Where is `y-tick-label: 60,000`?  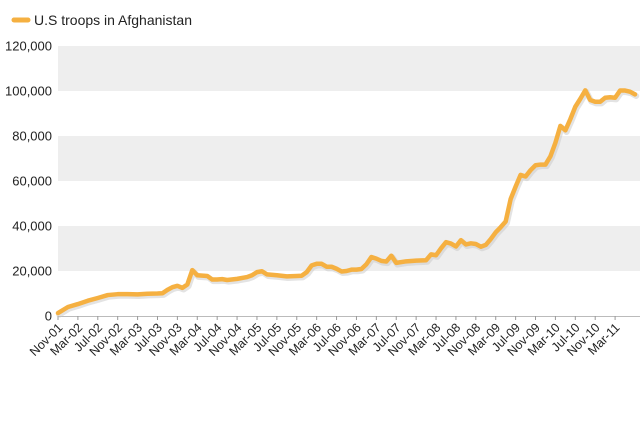
y-tick-label: 60,000 is located at coordinates (32, 181).